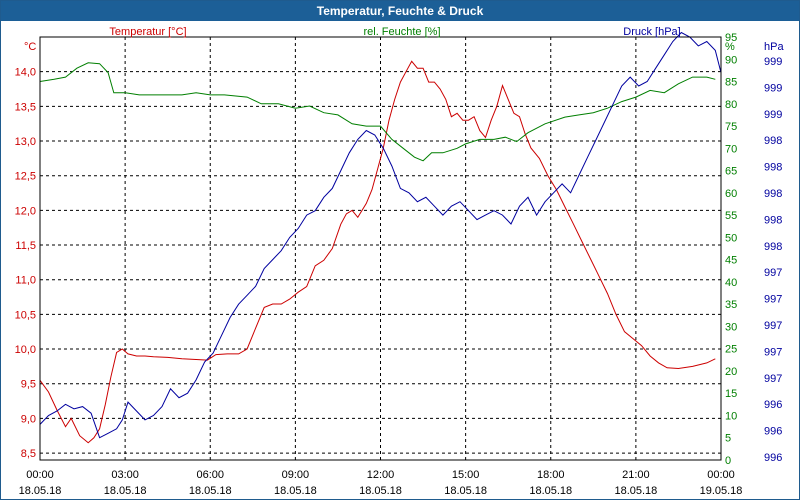 This screenshot has width=800, height=500. What do you see at coordinates (25, 73) in the screenshot?
I see `temperature-tick-label: 14,0` at bounding box center [25, 73].